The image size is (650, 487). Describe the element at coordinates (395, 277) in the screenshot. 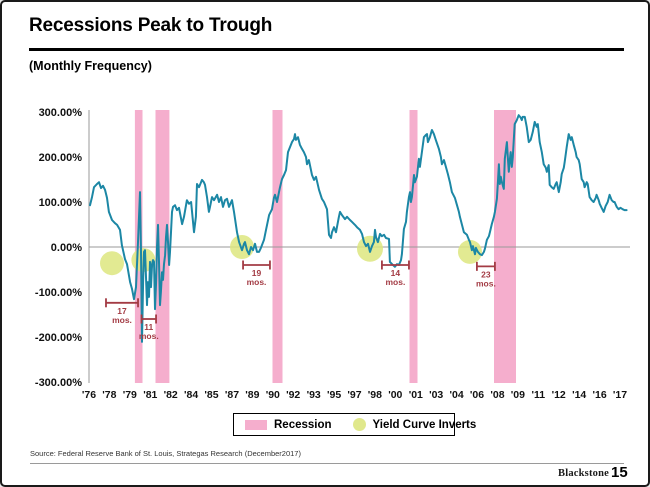

I see `duration-label: 14 mos.` at that location.